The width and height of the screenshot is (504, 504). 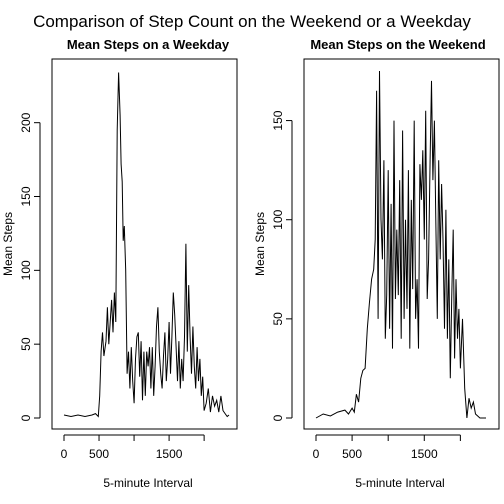 I want to click on weekend-y-tick-label: 100, so click(x=278, y=219).